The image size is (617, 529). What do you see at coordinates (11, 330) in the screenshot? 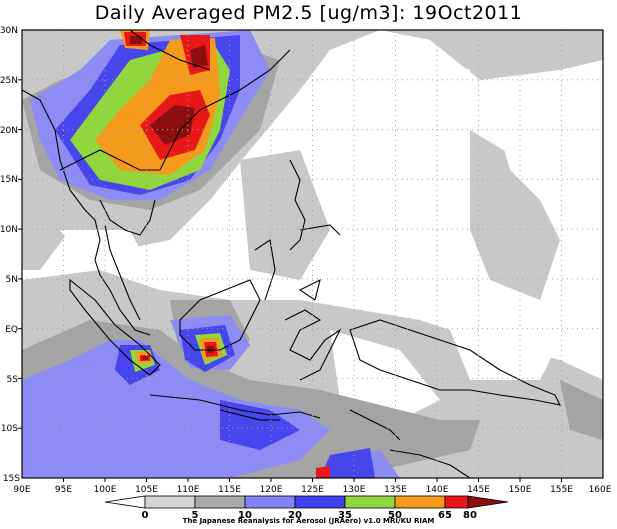
I see `lat-label: EQ` at bounding box center [11, 330].